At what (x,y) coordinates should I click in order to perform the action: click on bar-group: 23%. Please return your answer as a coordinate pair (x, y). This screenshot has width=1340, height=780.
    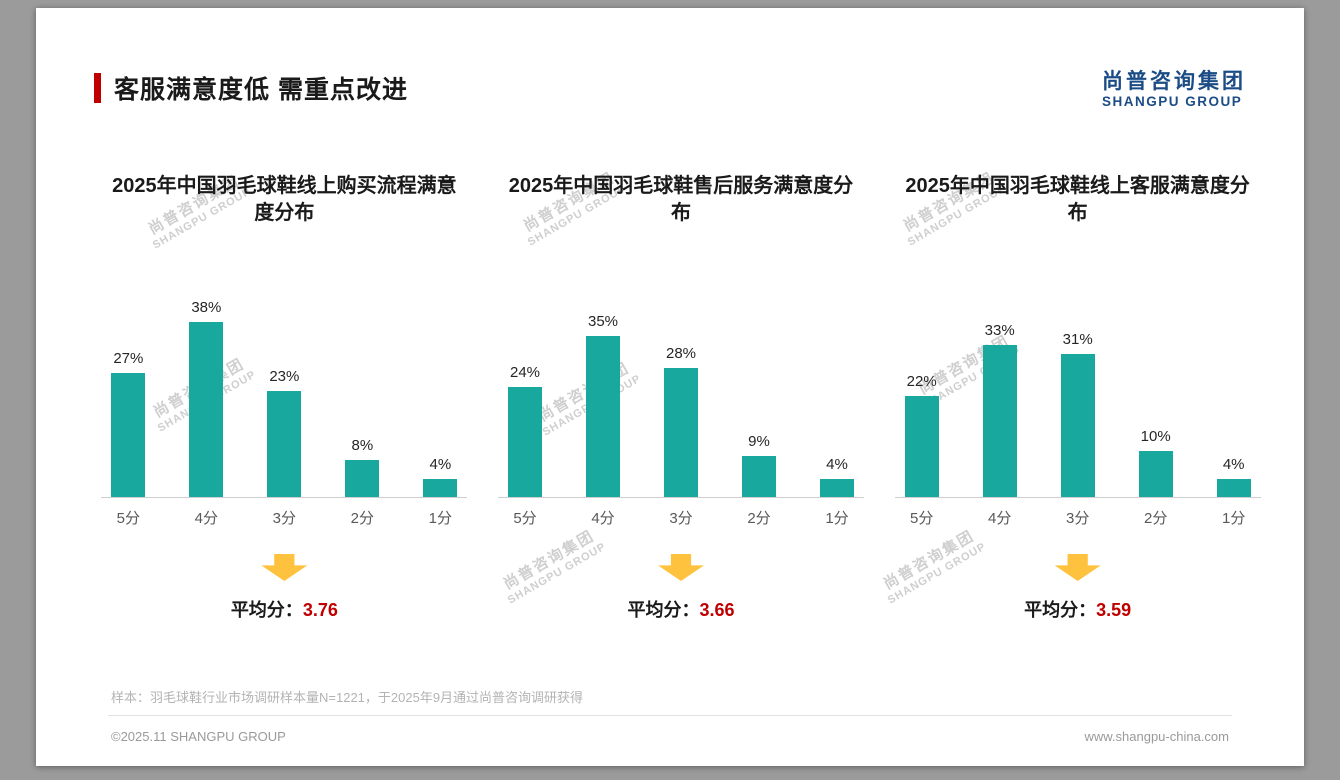
    Looking at the image, I should click on (284, 432).